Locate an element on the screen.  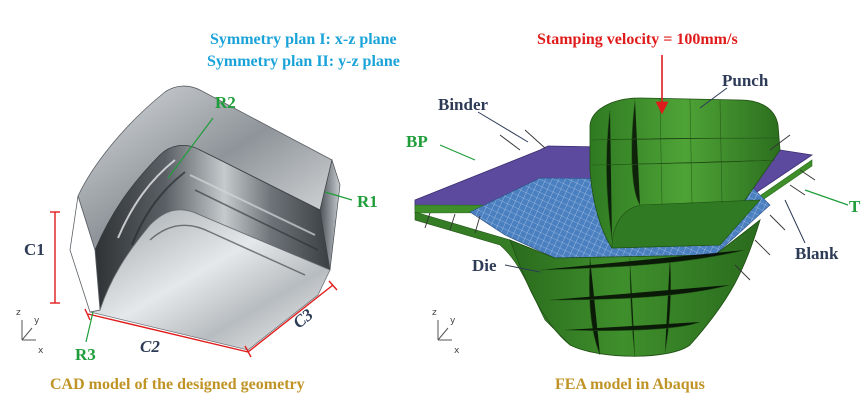
cad-axis-z: z is located at coordinates (18, 313).